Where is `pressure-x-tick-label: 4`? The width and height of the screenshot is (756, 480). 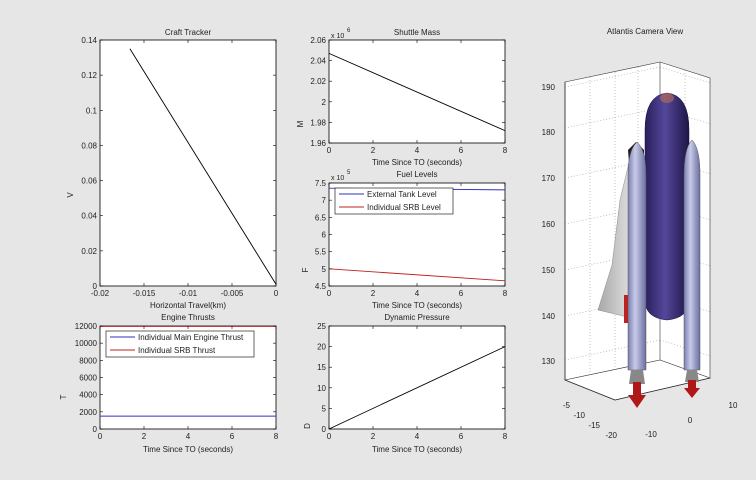 pressure-x-tick-label: 4 is located at coordinates (417, 436).